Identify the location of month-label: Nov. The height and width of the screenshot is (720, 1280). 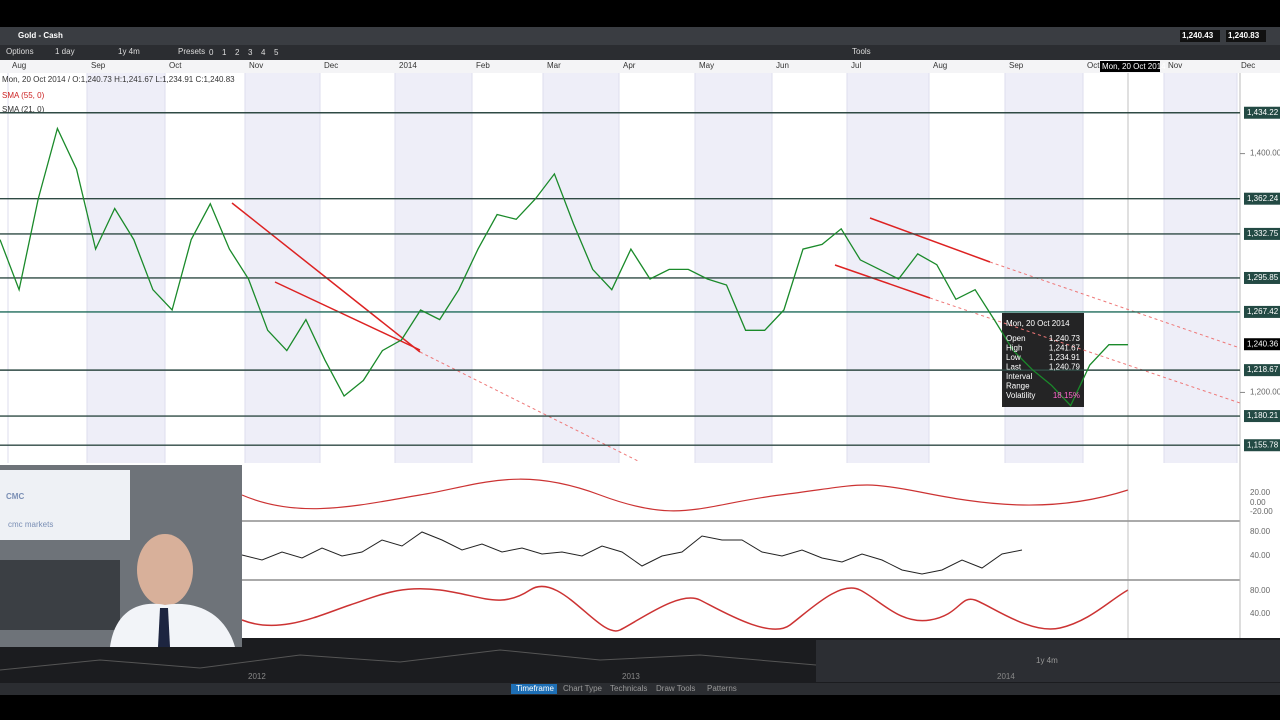
(1175, 65).